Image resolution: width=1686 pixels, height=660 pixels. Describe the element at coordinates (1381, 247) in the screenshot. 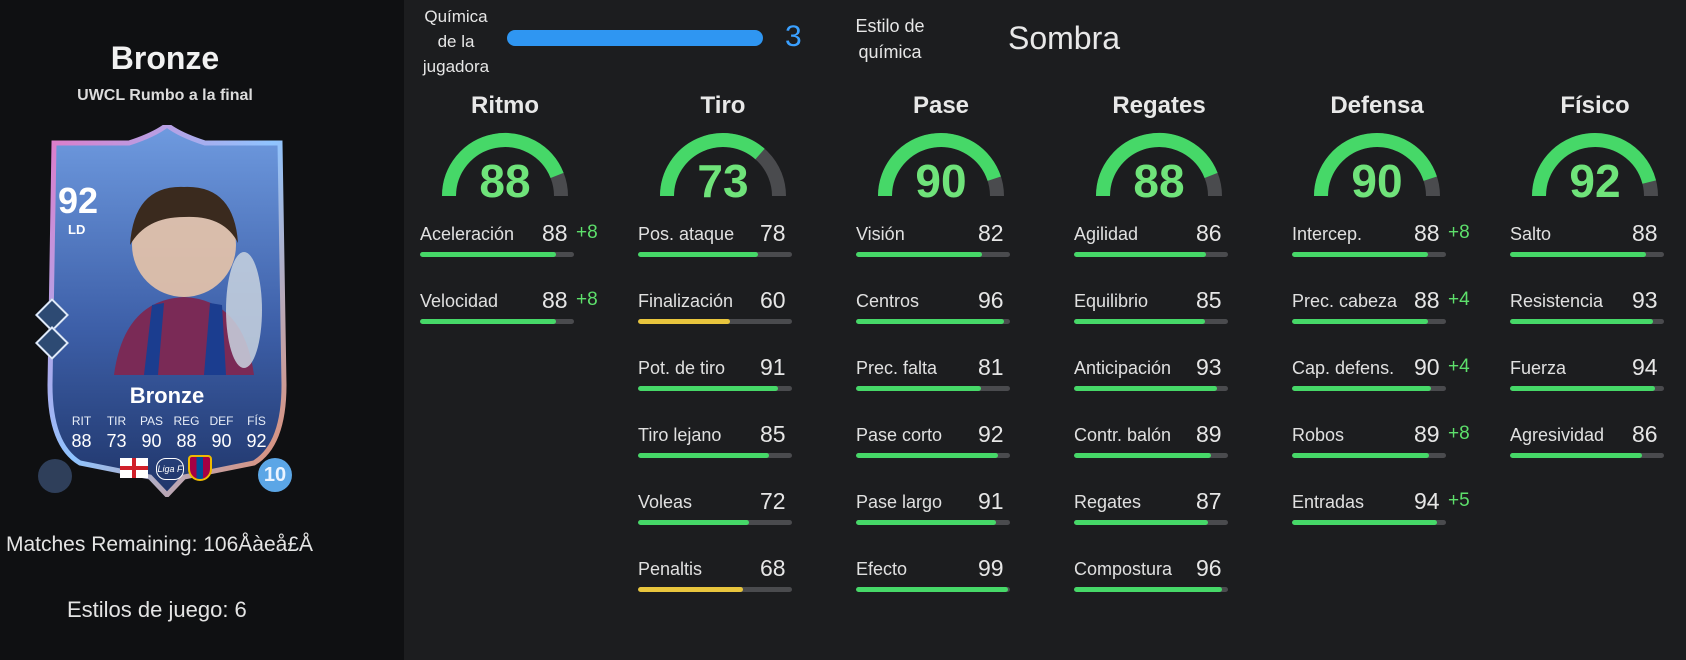

I see `stat-row-intercep: Intercep. 88 +8` at that location.